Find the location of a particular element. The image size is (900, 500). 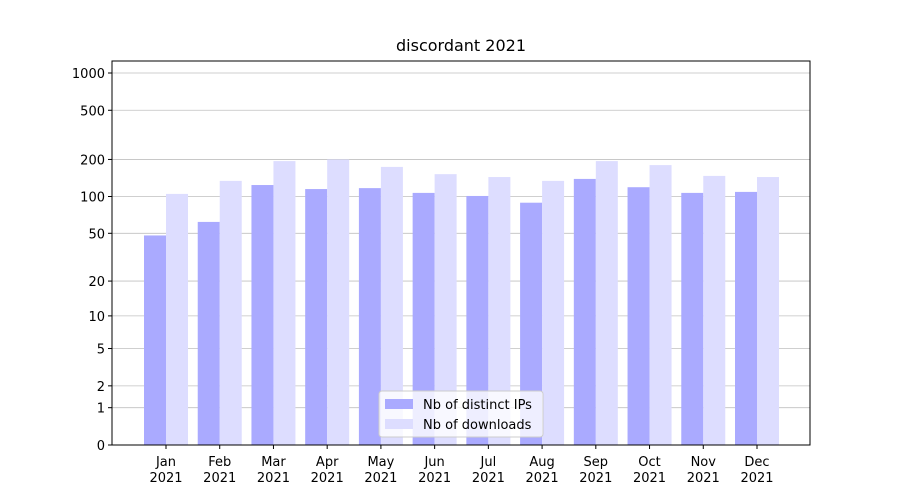

legend-label: Nb of downloads is located at coordinates (477, 425).